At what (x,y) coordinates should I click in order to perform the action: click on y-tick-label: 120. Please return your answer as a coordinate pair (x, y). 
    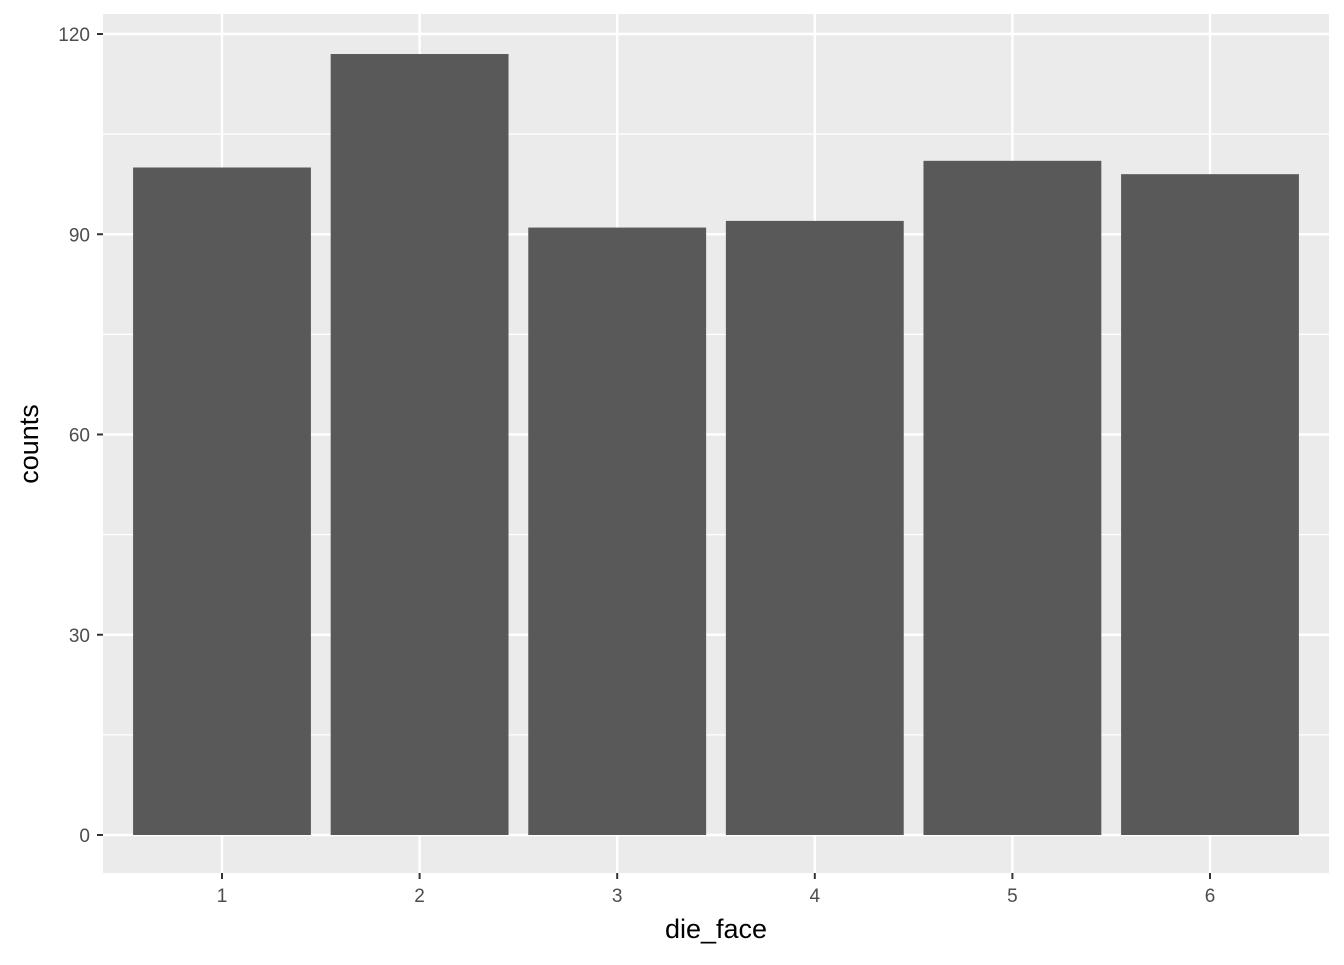
    Looking at the image, I should click on (74, 35).